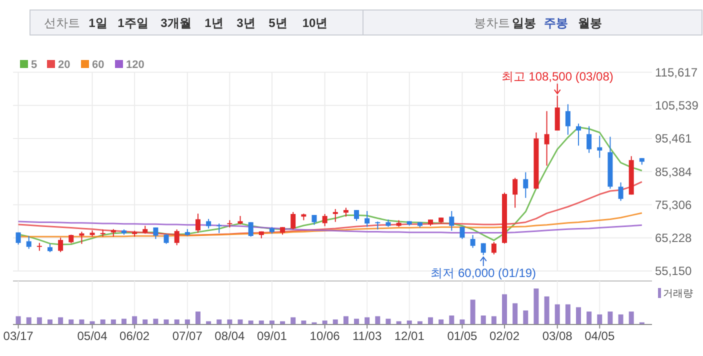 Image resolution: width=703 pixels, height=356 pixels. What do you see at coordinates (325, 336) in the screenshot?
I see `x-tick-label: 10/06` at bounding box center [325, 336].